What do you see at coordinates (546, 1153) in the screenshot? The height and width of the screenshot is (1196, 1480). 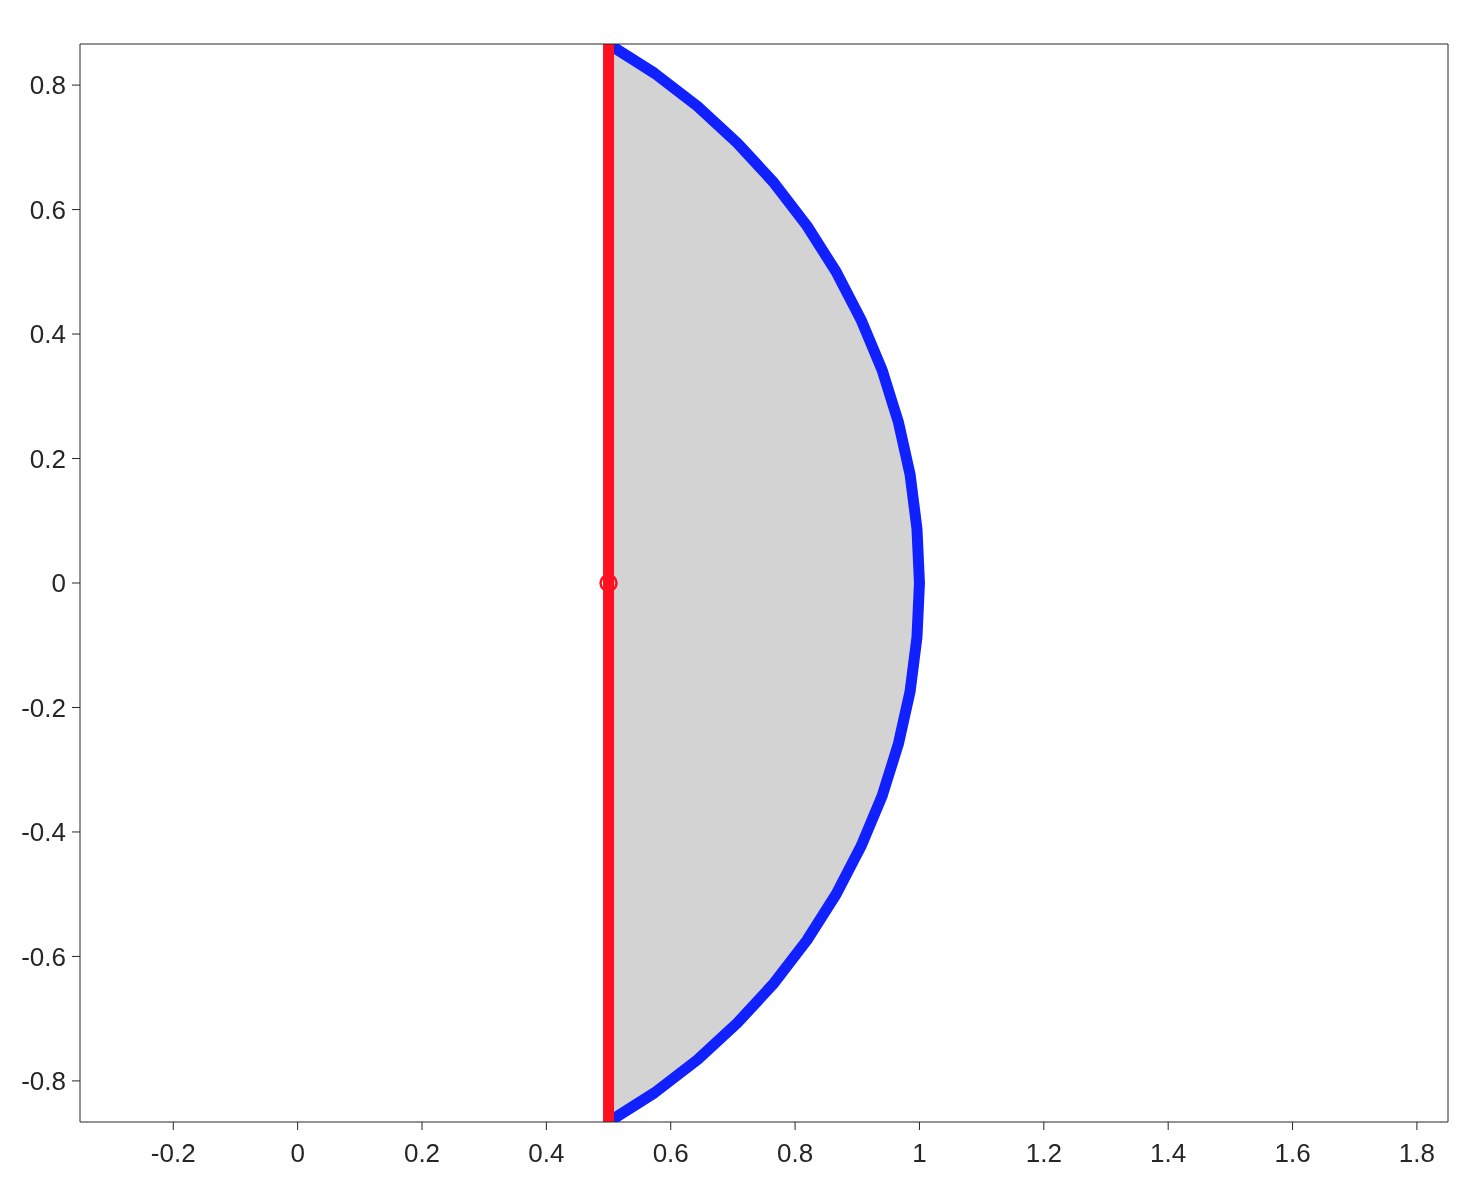 I see `x-tick-label: 0.4` at bounding box center [546, 1153].